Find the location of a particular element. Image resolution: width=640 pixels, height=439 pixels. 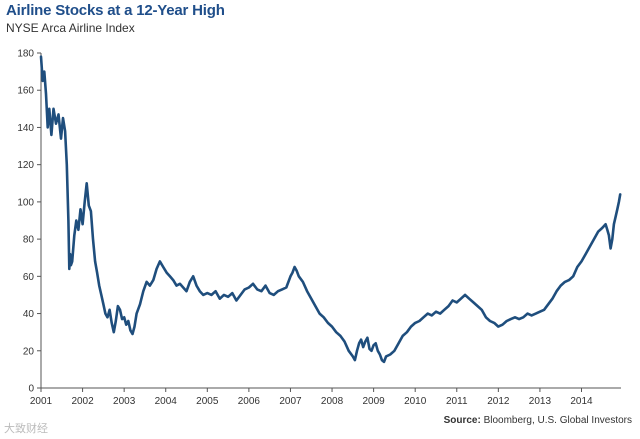

y-tick-label: 0 is located at coordinates (31, 389).